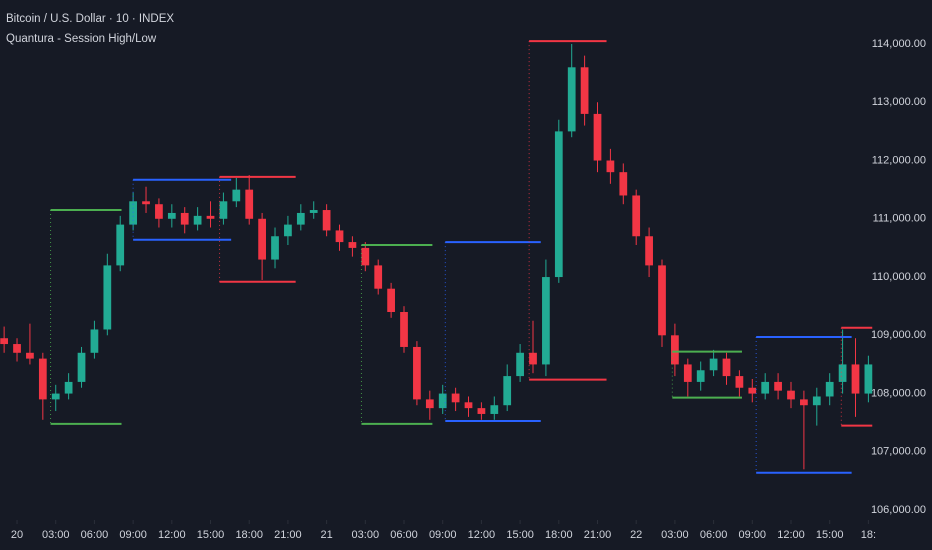 This screenshot has height=550, width=932. What do you see at coordinates (898, 393) in the screenshot?
I see `y-tick-label: 108,000.00` at bounding box center [898, 393].